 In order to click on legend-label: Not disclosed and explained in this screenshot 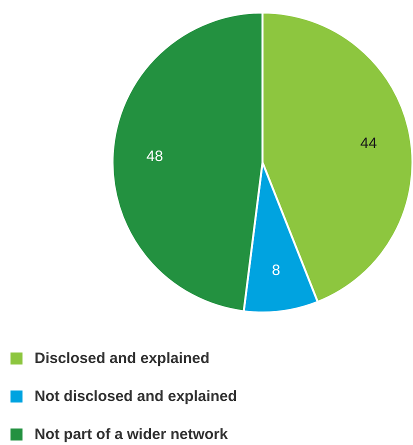, I will do `click(136, 396)`.